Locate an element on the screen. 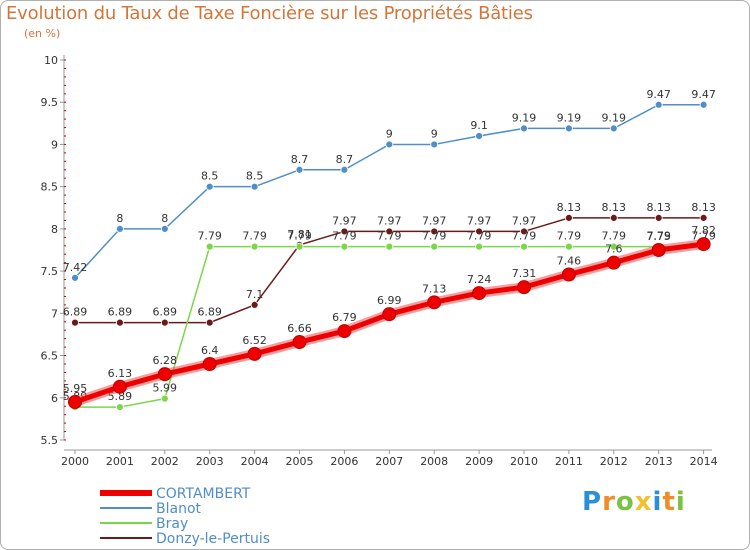 This screenshot has height=550, width=750. data-label: 6.28 is located at coordinates (165, 360).